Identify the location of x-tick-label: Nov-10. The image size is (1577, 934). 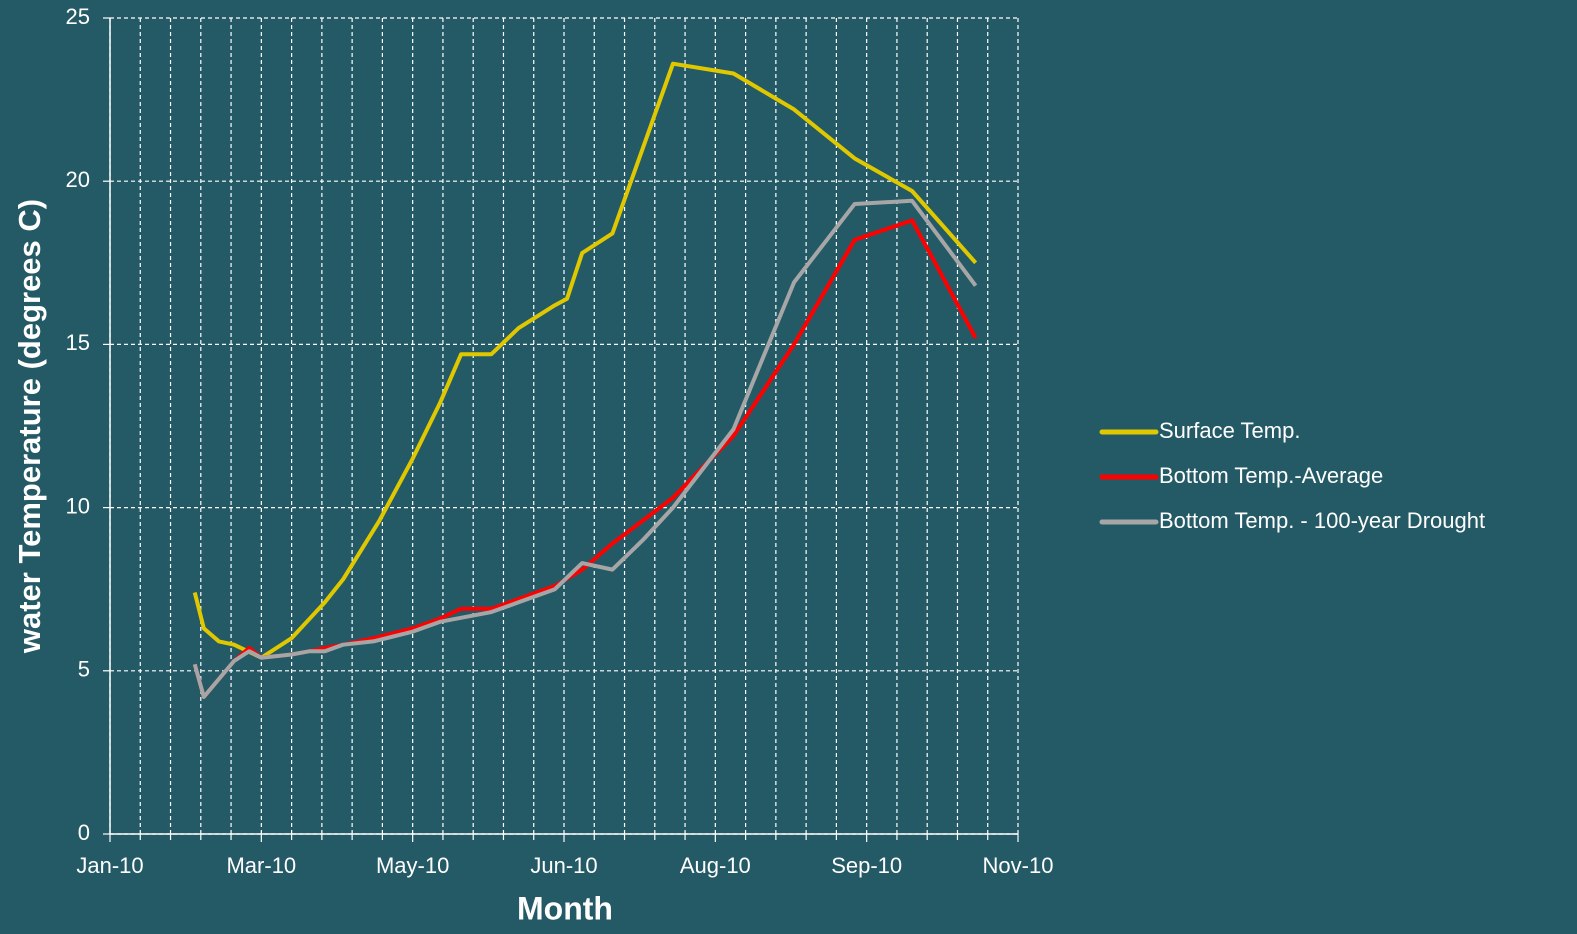
(1018, 865).